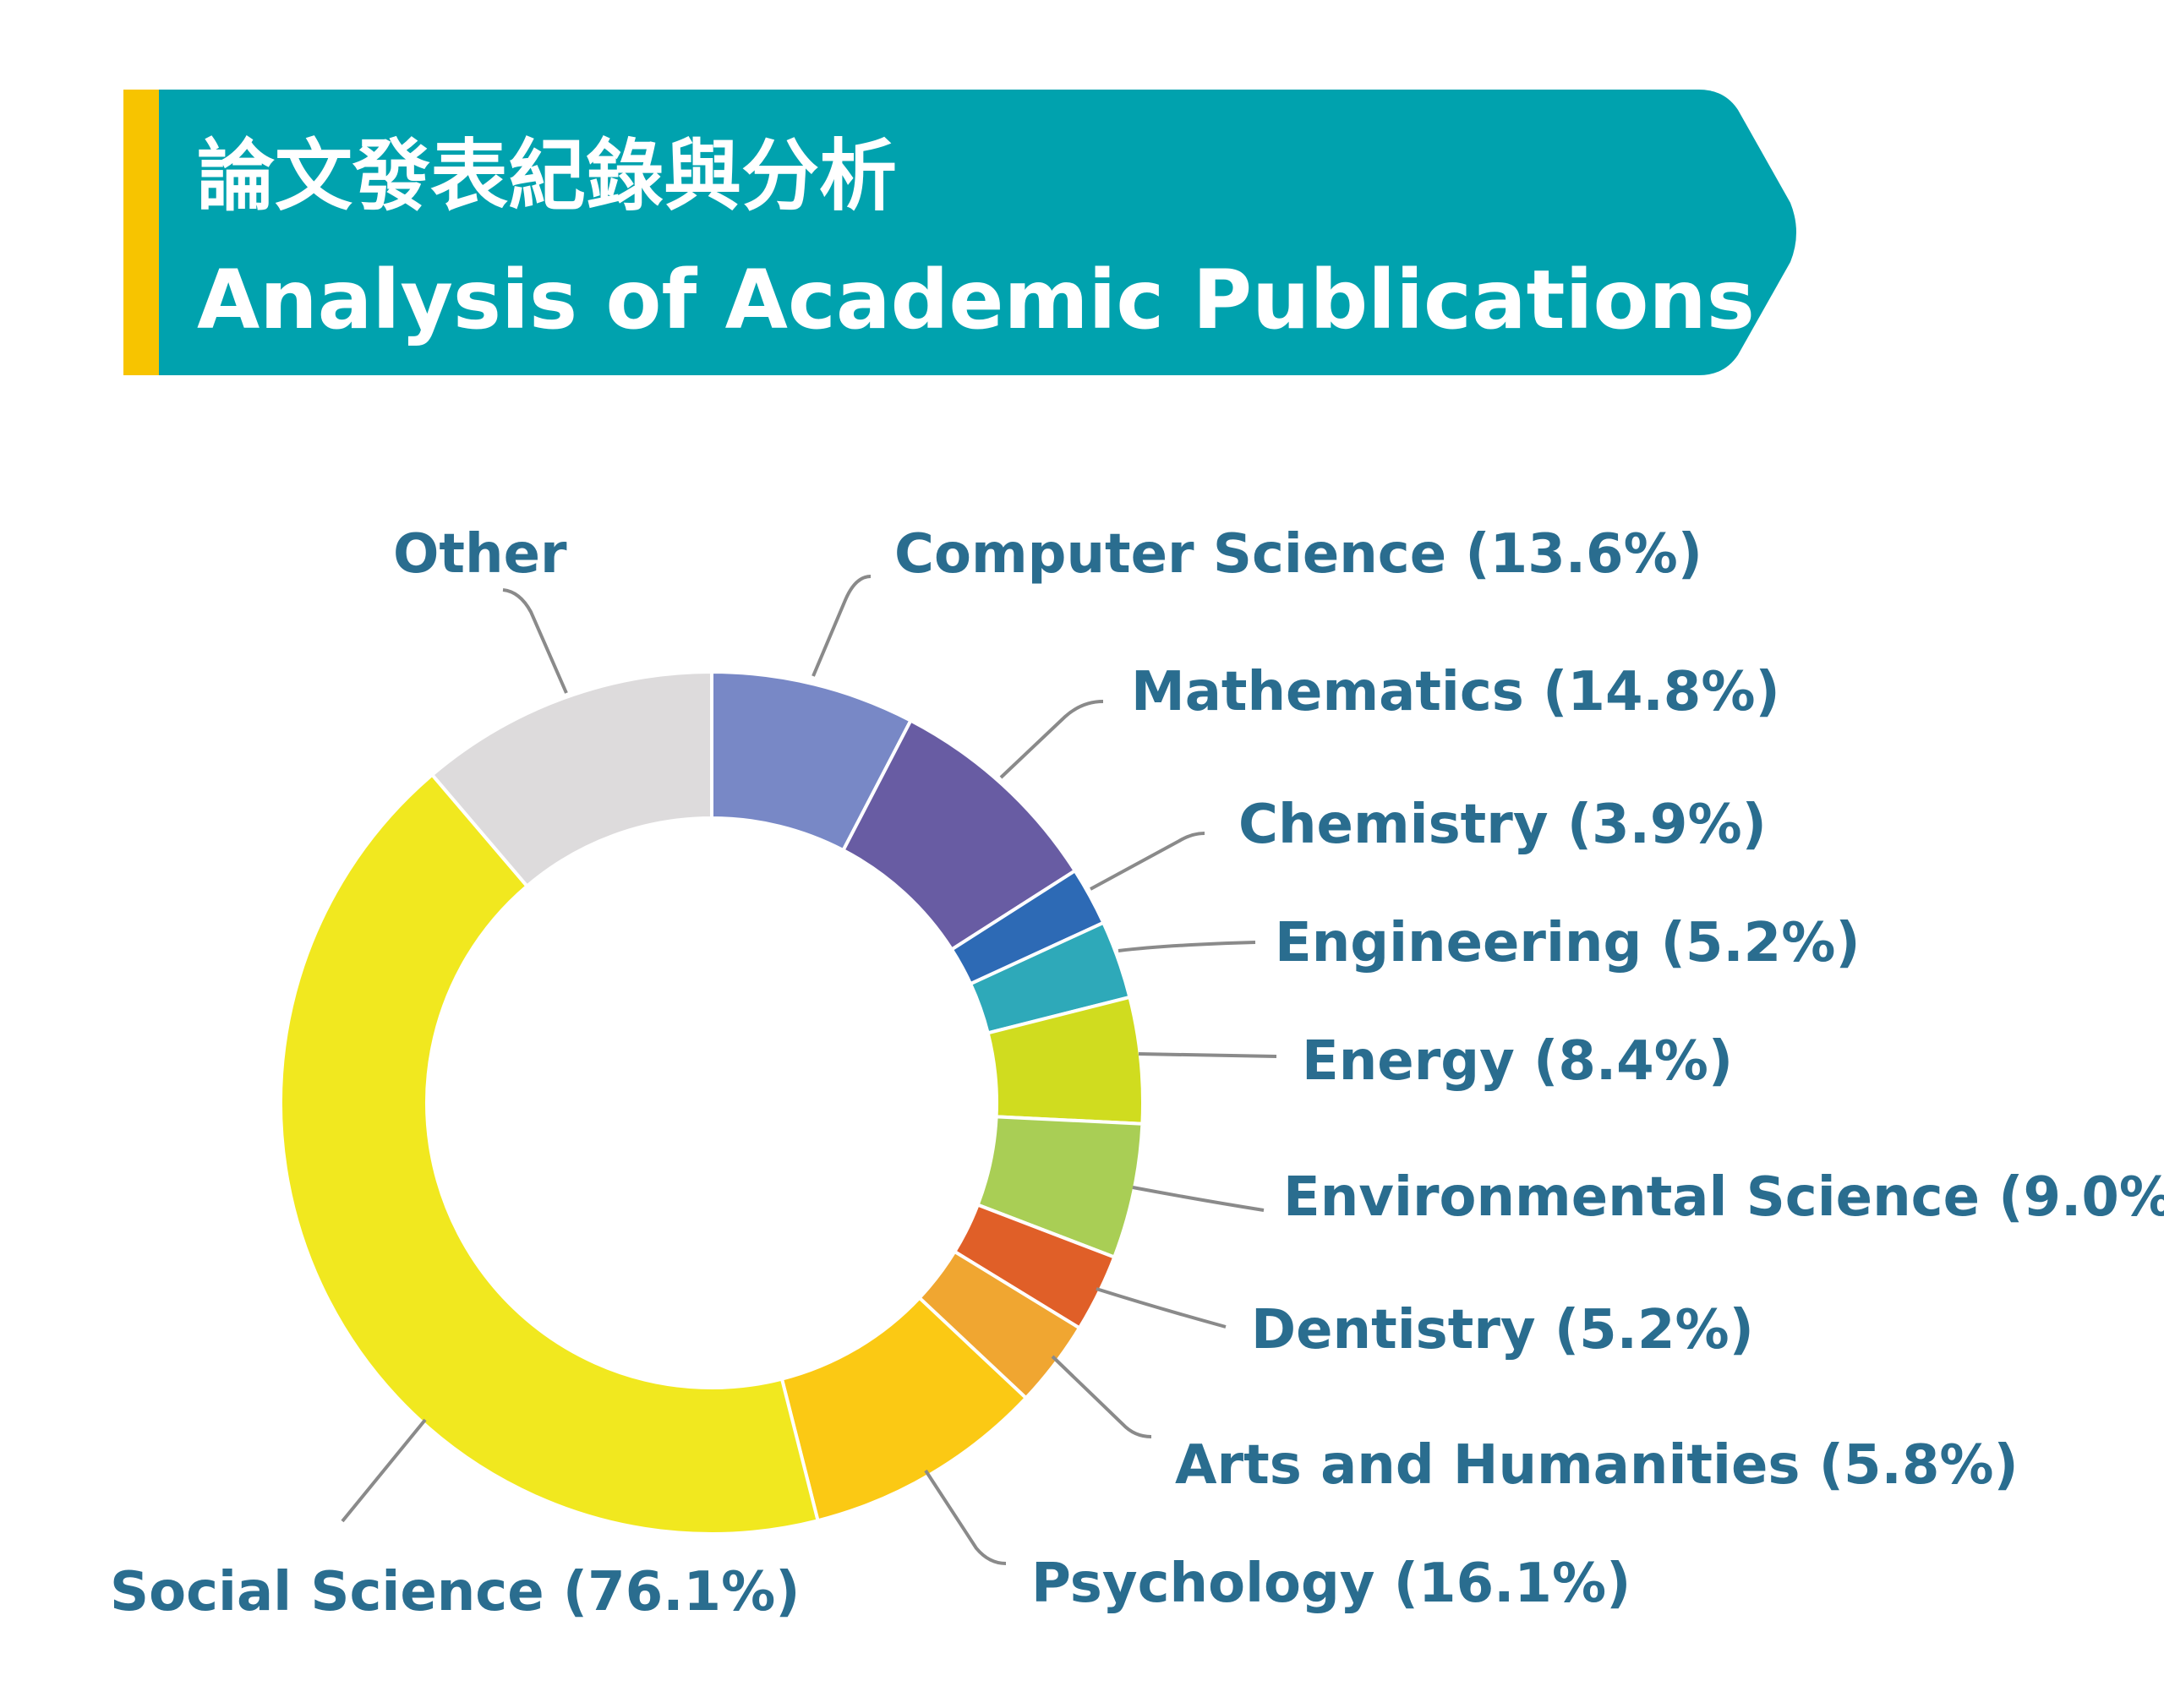 Image resolution: width=2164 pixels, height=1708 pixels. Describe the element at coordinates (535, 641) in the screenshot. I see `leader-line-other` at that location.